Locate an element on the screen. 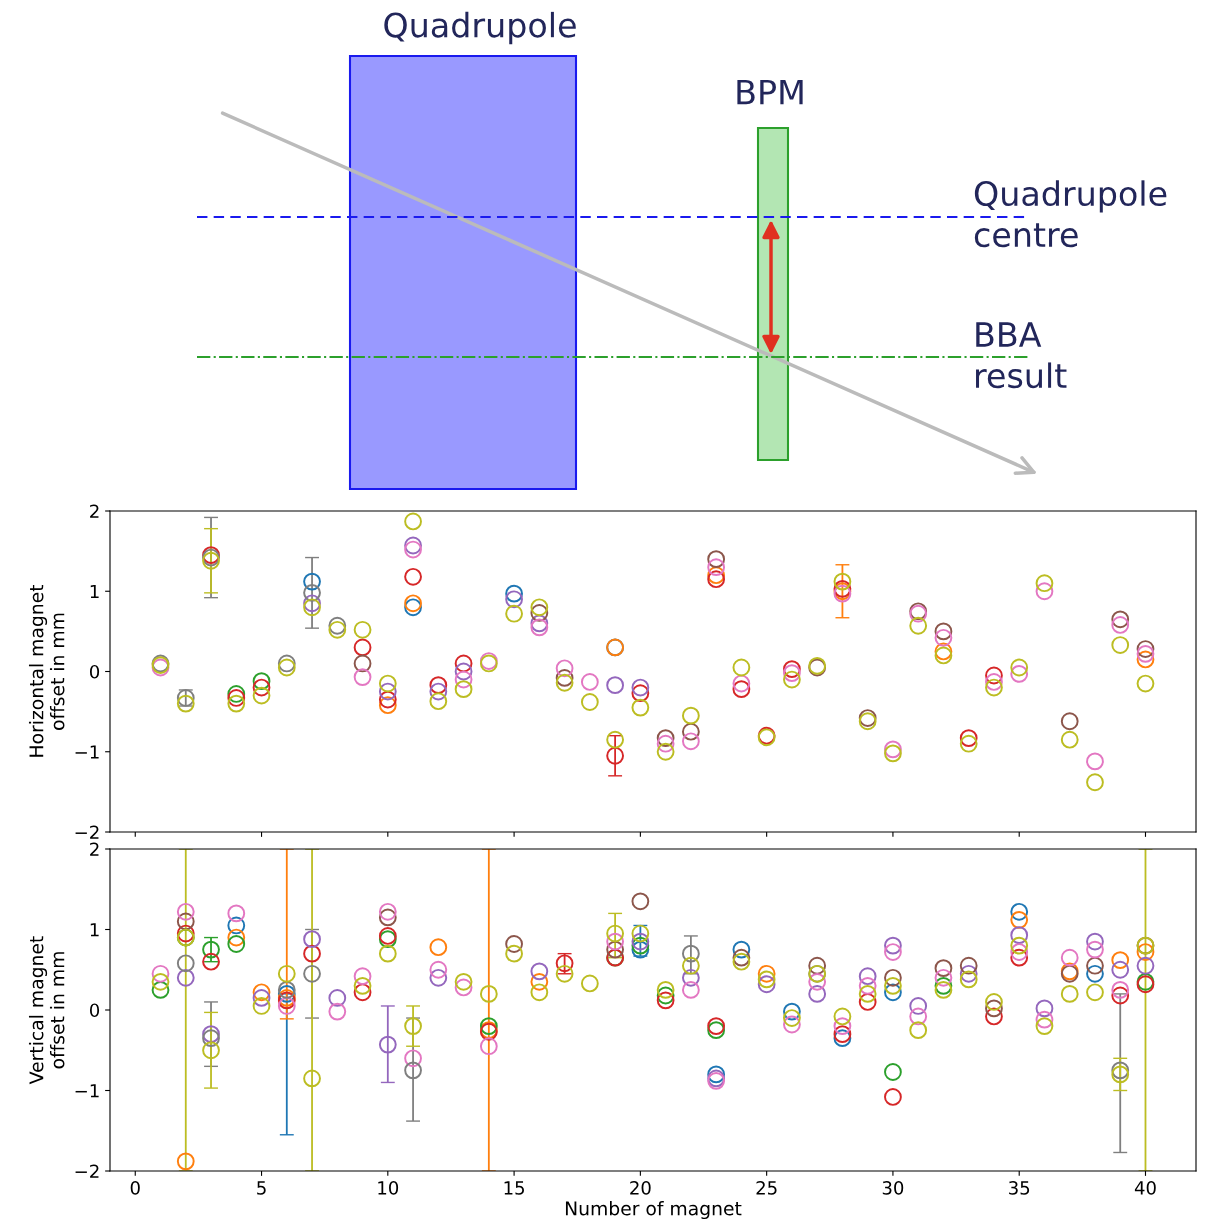 This screenshot has height=1229, width=1209. x-axis-title: Number of magnet is located at coordinates (653, 1210).